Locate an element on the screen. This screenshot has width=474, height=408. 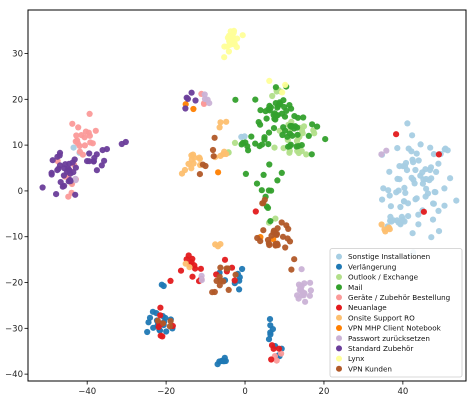
legend-entry: Neuanlage is located at coordinates (367, 307).